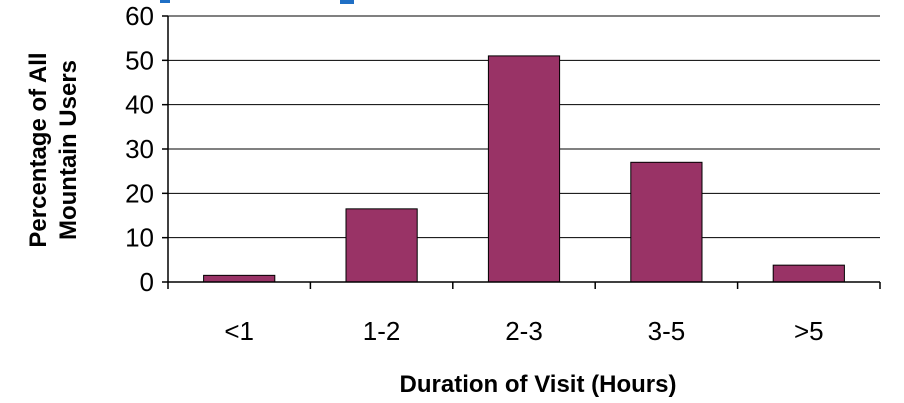  I want to click on x-tick-label: 3-5, so click(667, 331).